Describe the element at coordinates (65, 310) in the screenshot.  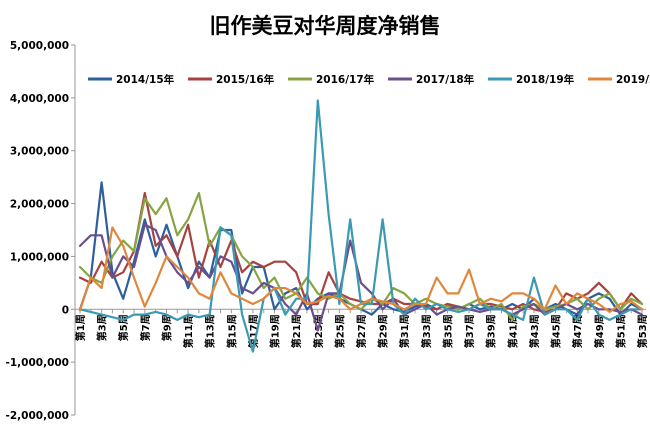
I see `y-tick-label: 0` at that location.